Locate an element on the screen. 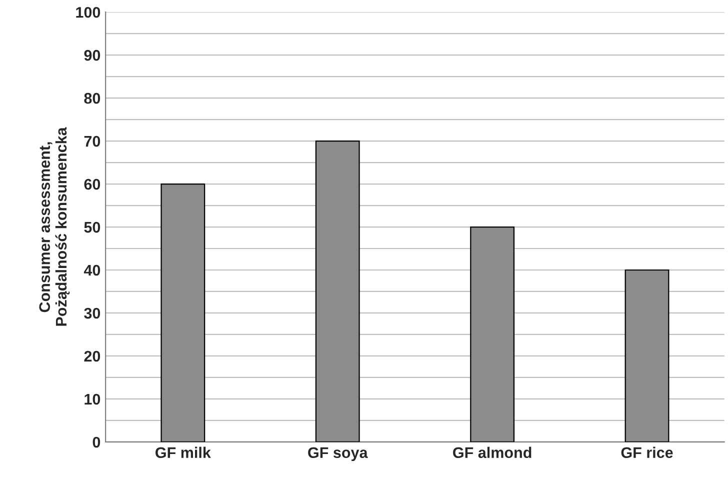 The width and height of the screenshot is (728, 483). y-tick-label: 30 is located at coordinates (92, 313).